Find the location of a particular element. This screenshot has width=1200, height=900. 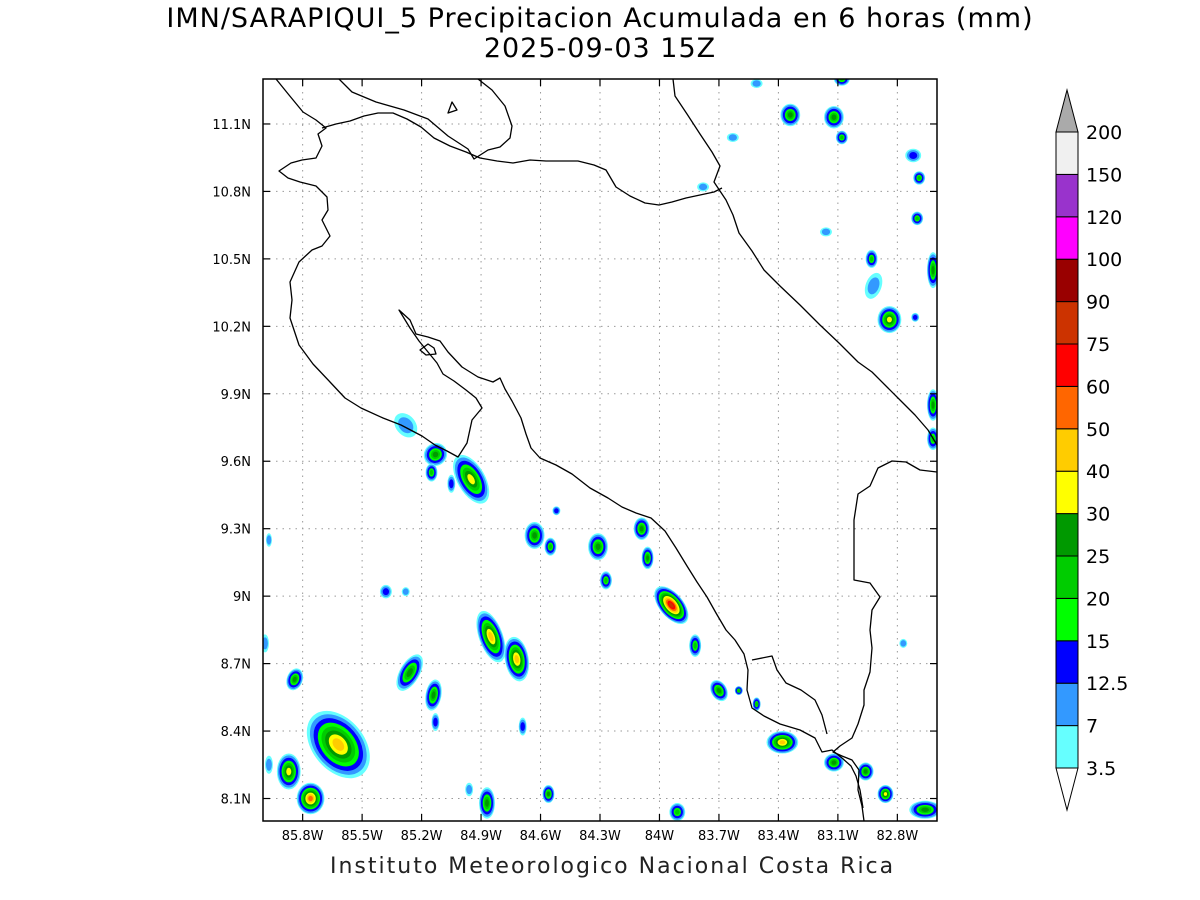

lat-tick-label: 9N is located at coordinates (242, 597).